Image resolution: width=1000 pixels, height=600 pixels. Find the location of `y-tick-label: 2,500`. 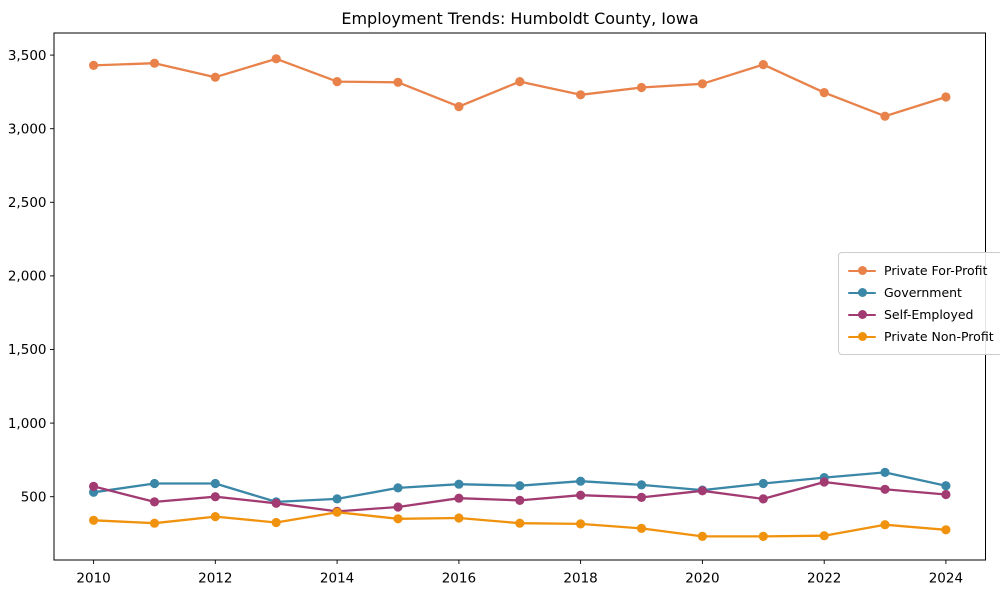

y-tick-label: 2,500 is located at coordinates (27, 203).